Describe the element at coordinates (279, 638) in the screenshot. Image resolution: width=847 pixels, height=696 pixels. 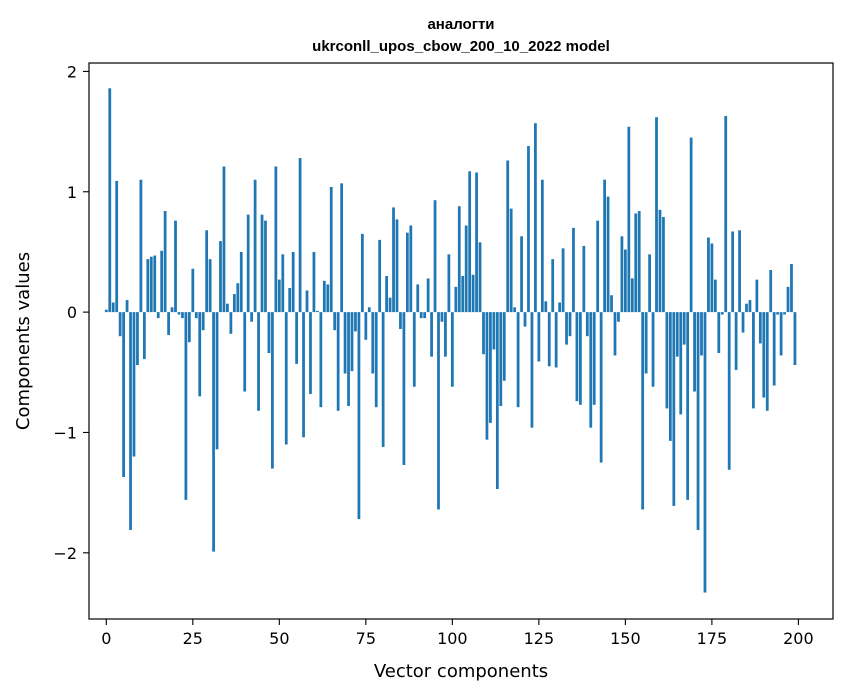
I see `x-tick-label: 50` at that location.